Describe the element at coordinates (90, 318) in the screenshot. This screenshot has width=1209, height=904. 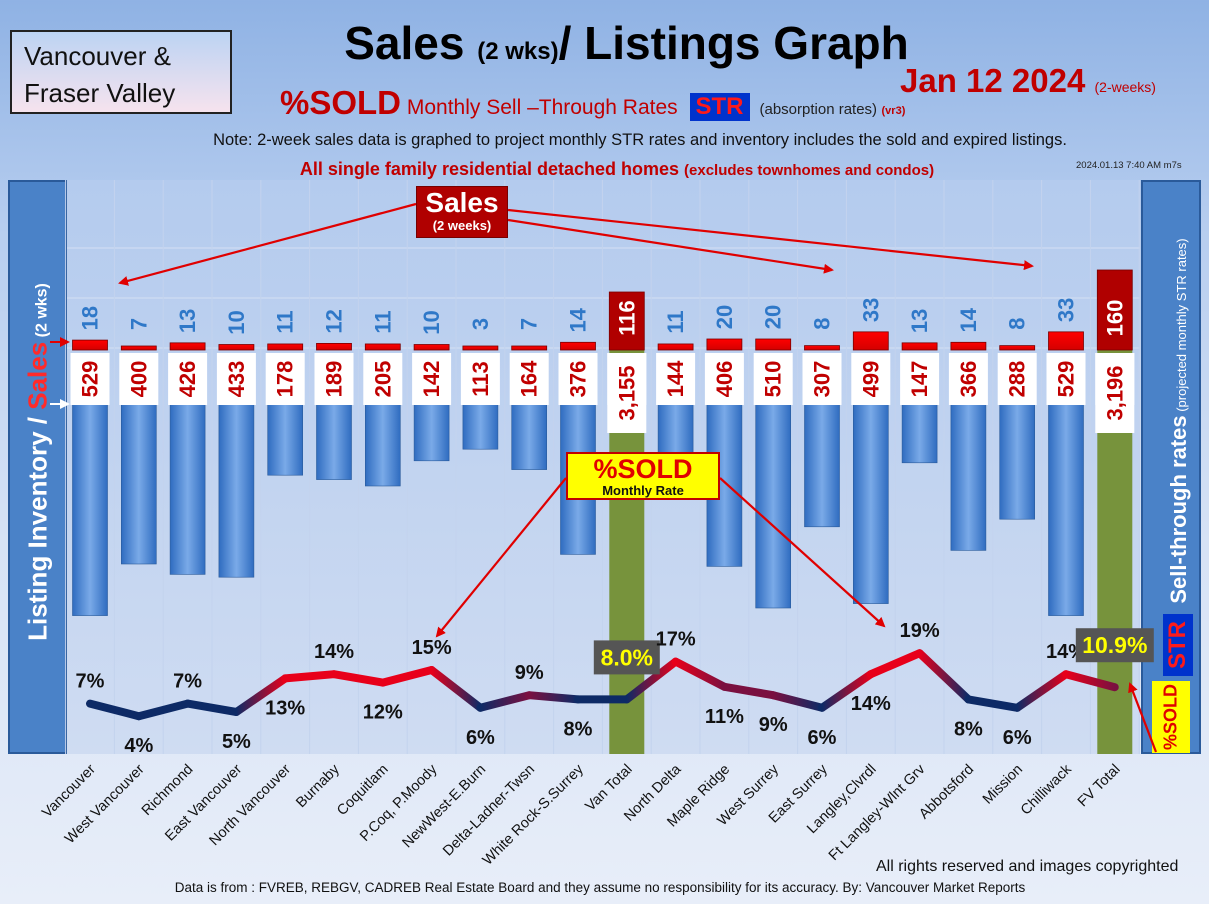
I see `sales-label: 18` at that location.